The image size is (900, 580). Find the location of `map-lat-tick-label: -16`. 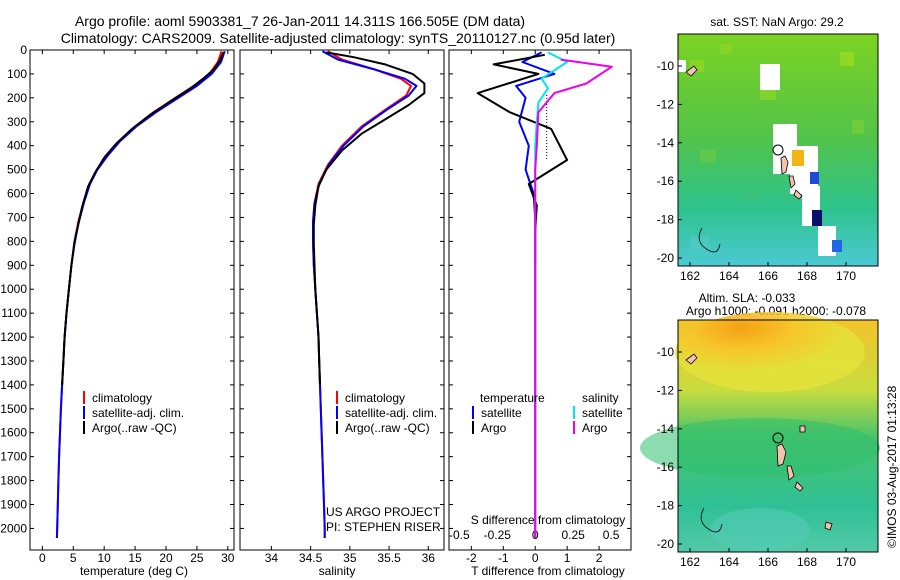

map-lat-tick-label: -16 is located at coordinates (666, 181).